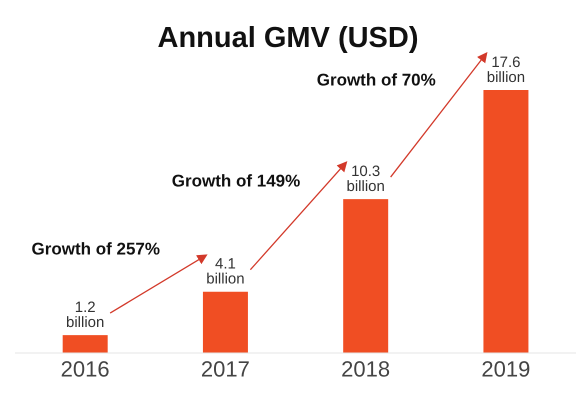  Describe the element at coordinates (236, 180) in the screenshot. I see `annotation: Growth of 149%` at that location.